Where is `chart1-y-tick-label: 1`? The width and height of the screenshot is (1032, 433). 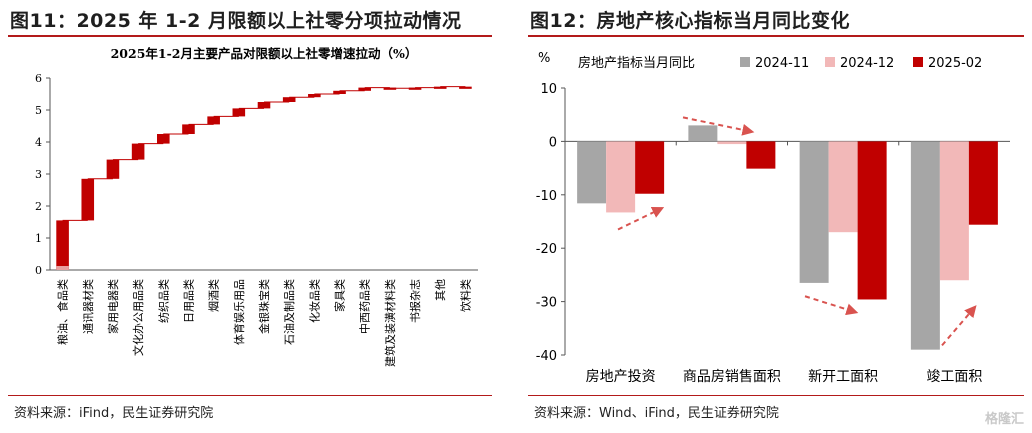 chart1-y-tick-label: 1 is located at coordinates (38, 238).